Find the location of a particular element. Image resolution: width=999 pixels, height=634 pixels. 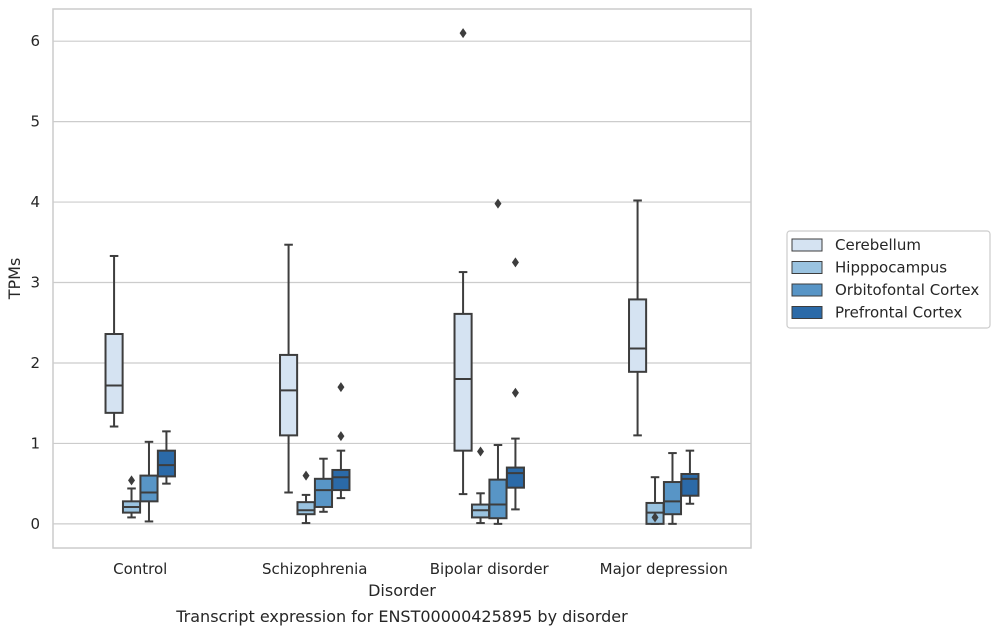

legend-label: Orbitofontal Cortex is located at coordinates (907, 290).